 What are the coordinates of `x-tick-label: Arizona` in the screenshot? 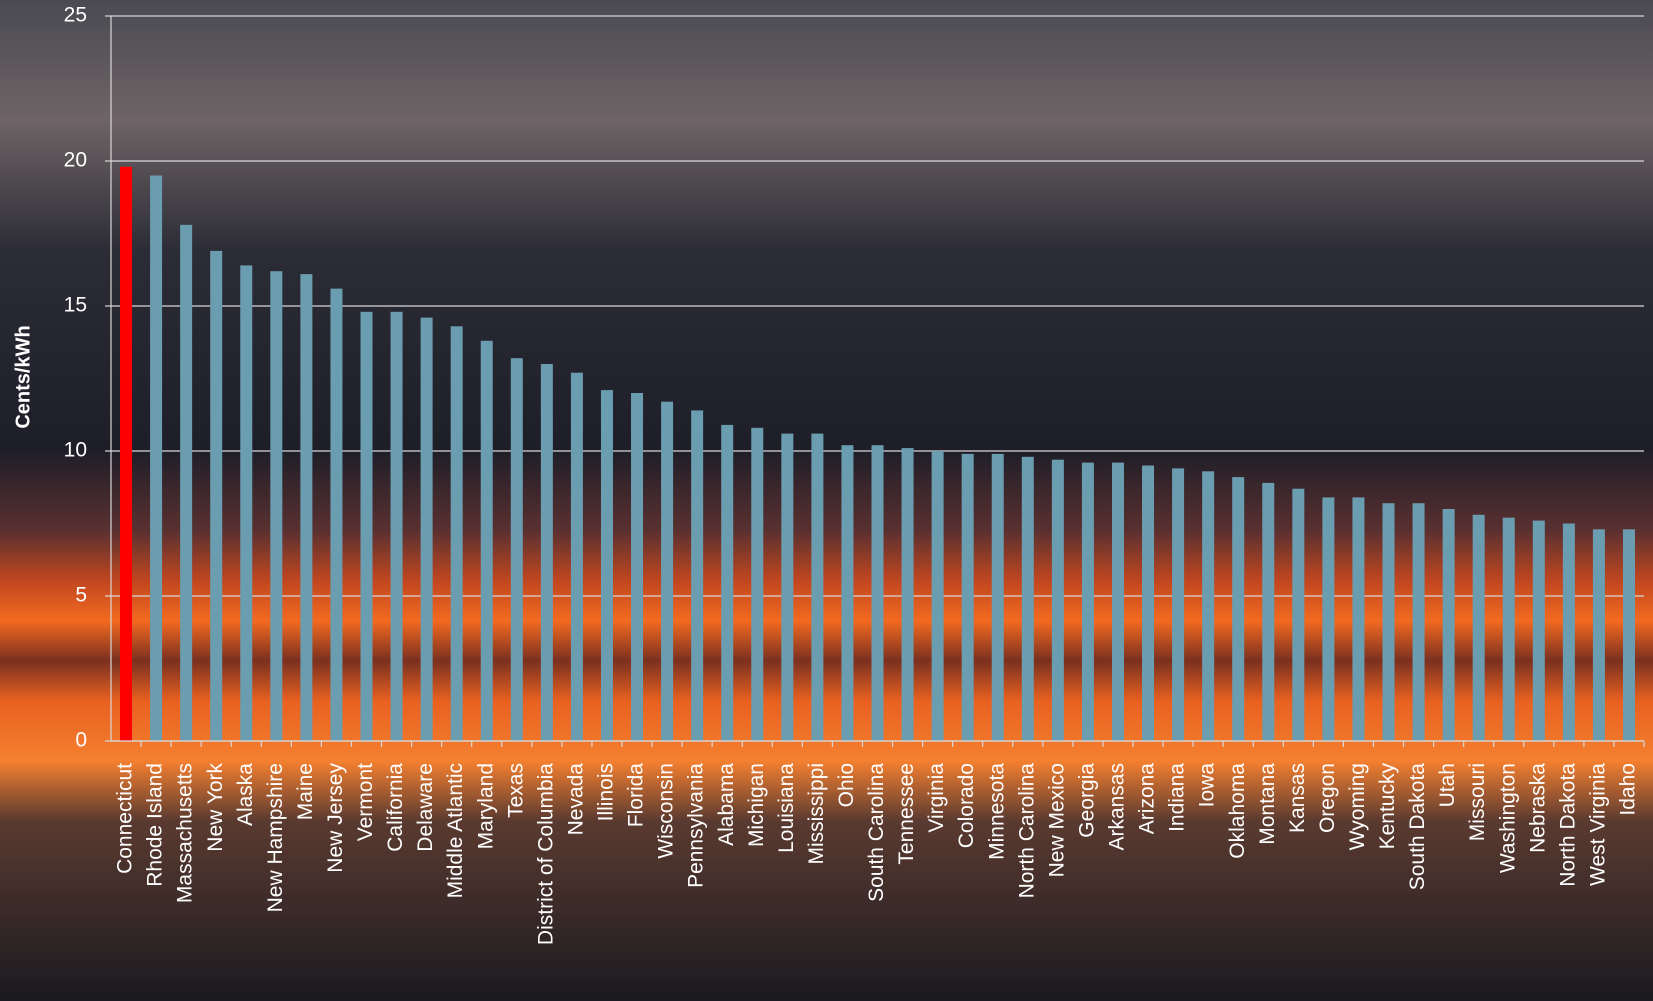 It's located at (1147, 799).